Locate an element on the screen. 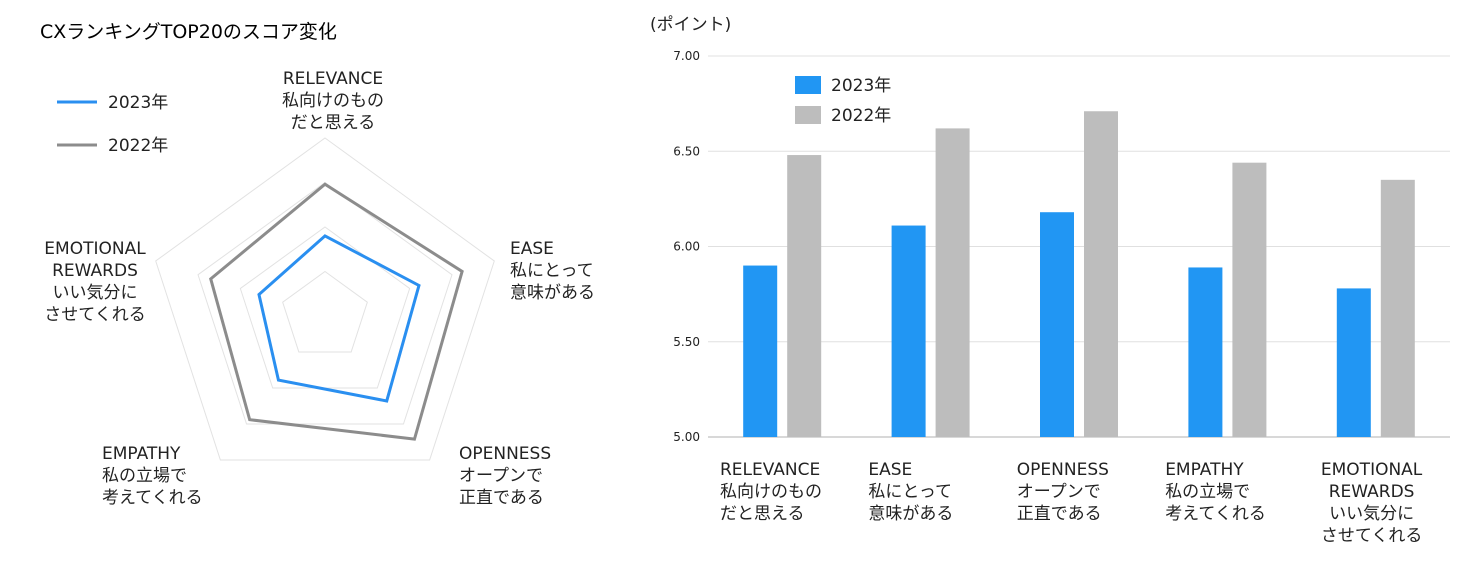 This screenshot has height=565, width=1478. bar-category-label: 正直である is located at coordinates (1059, 514).